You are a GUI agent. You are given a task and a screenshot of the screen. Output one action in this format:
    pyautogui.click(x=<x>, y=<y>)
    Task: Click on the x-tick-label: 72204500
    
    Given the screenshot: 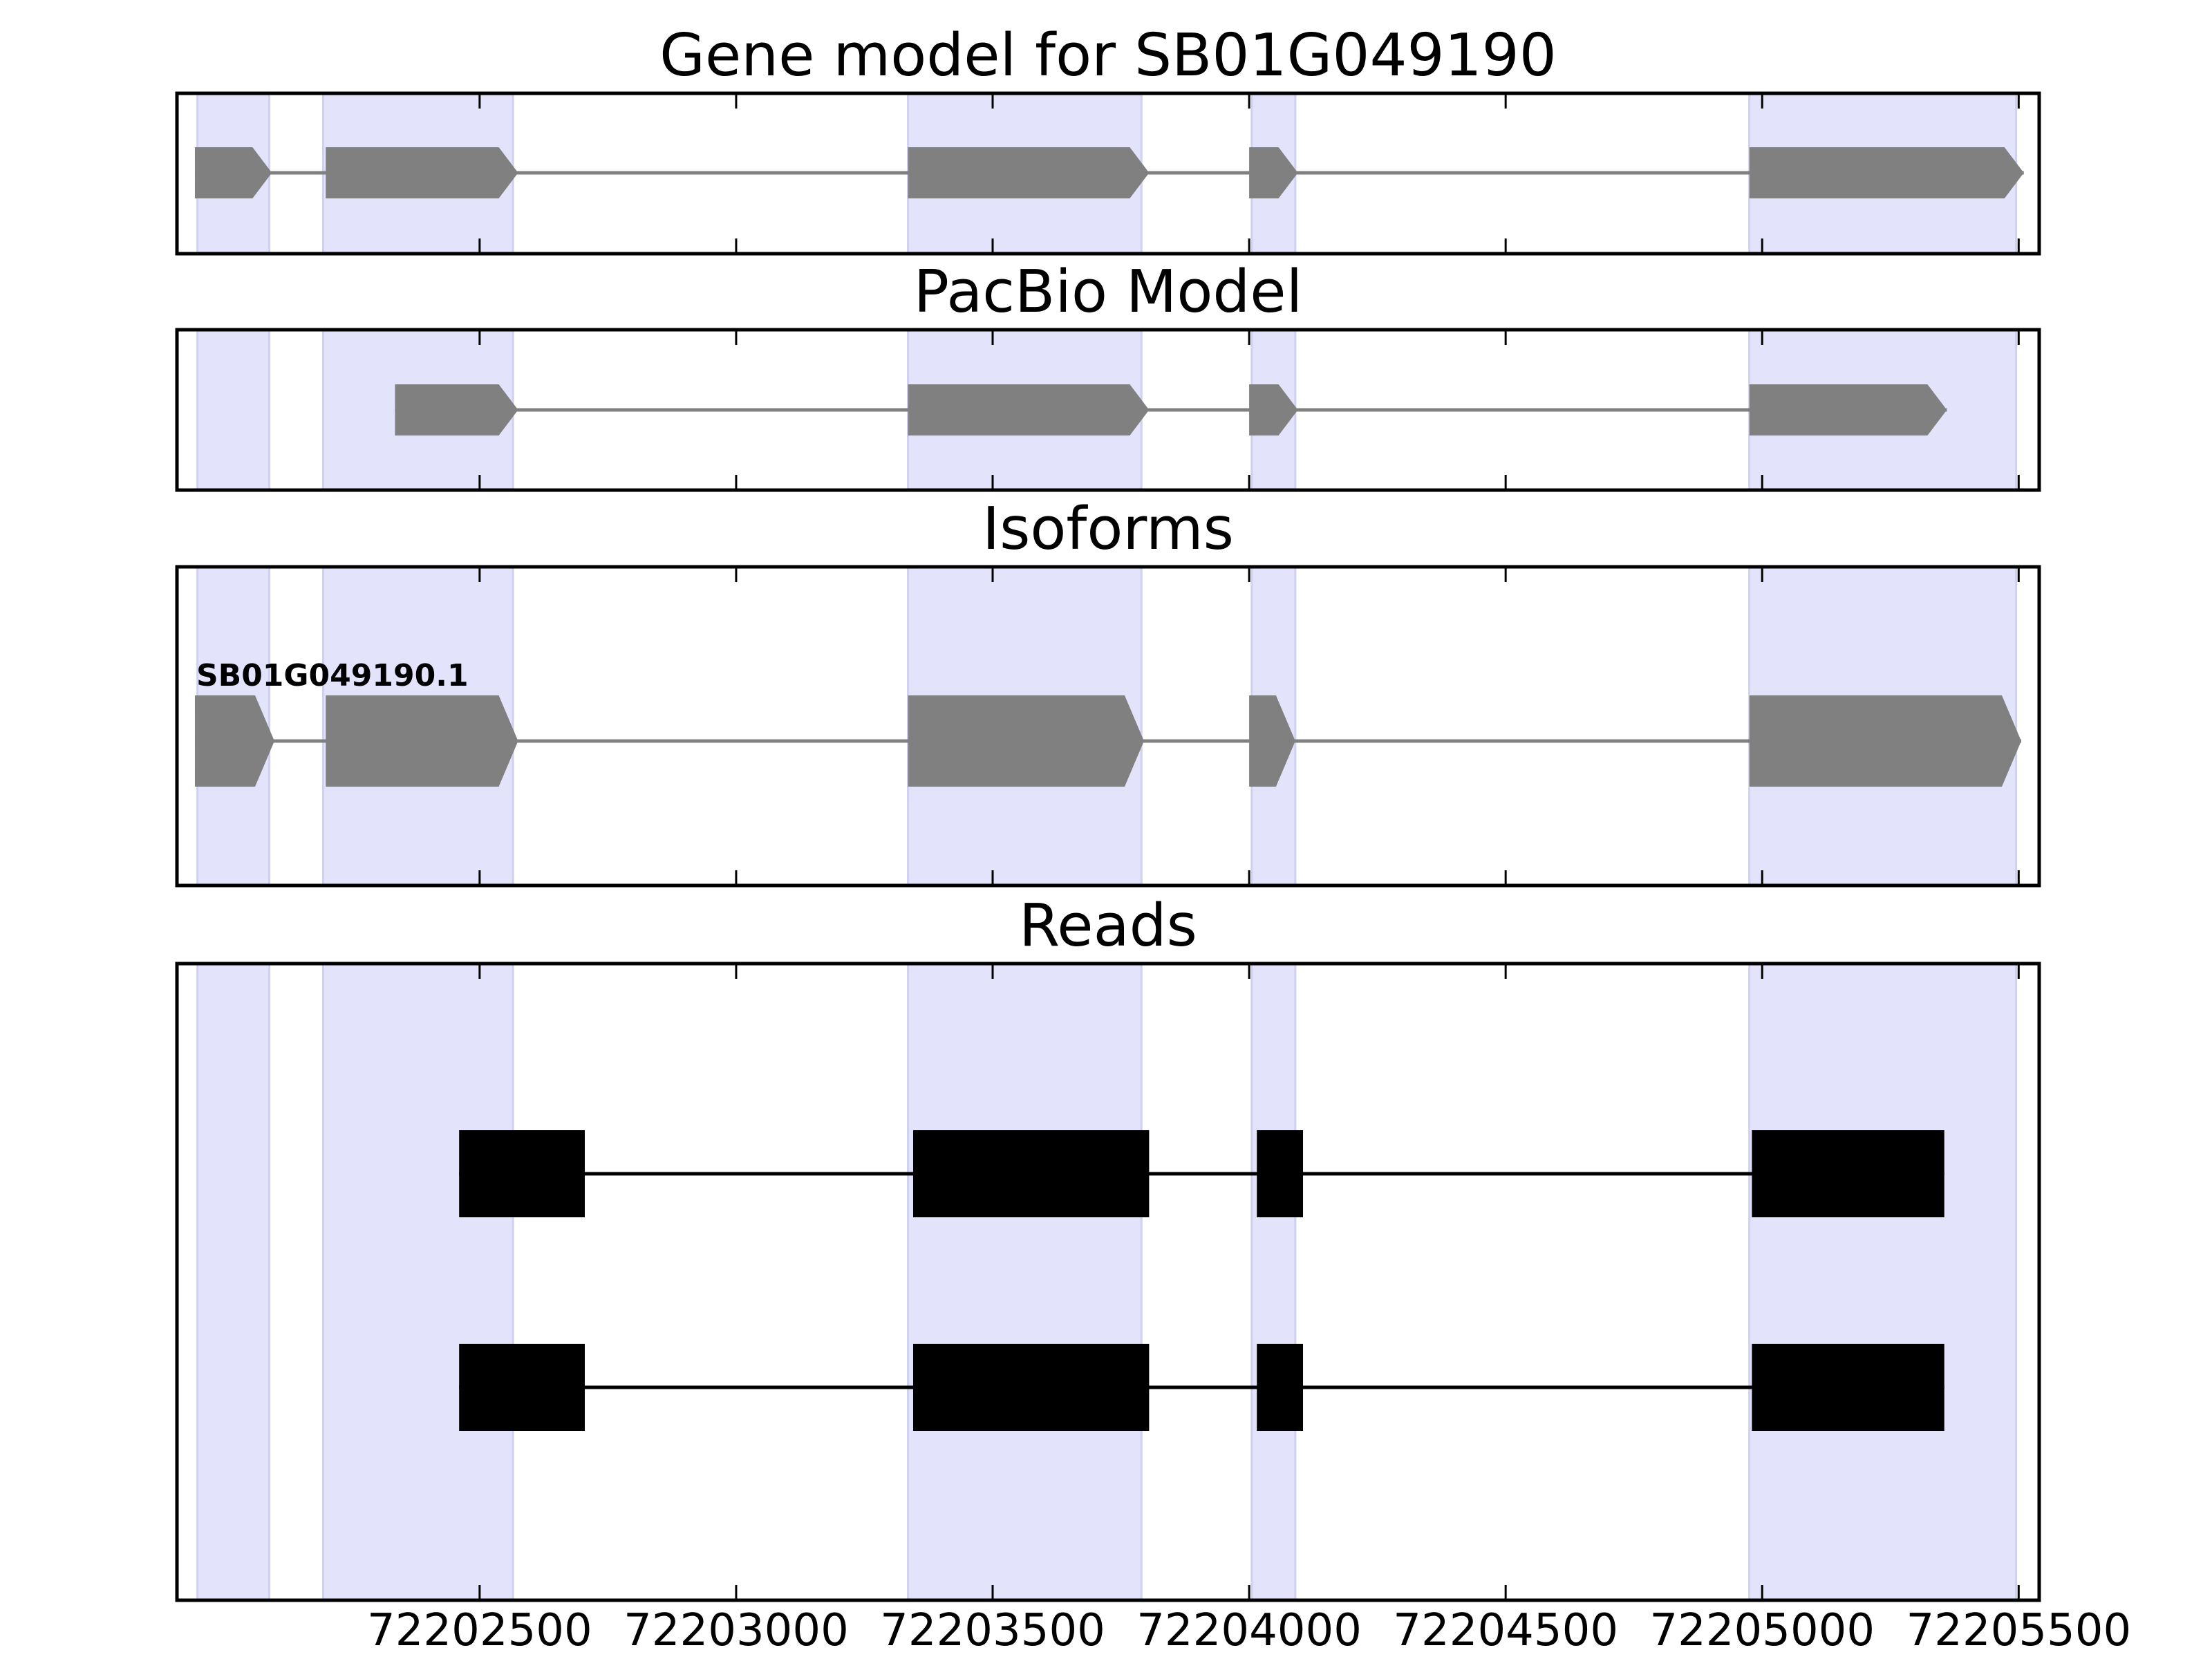 What is the action you would take?
    pyautogui.click(x=1506, y=1630)
    